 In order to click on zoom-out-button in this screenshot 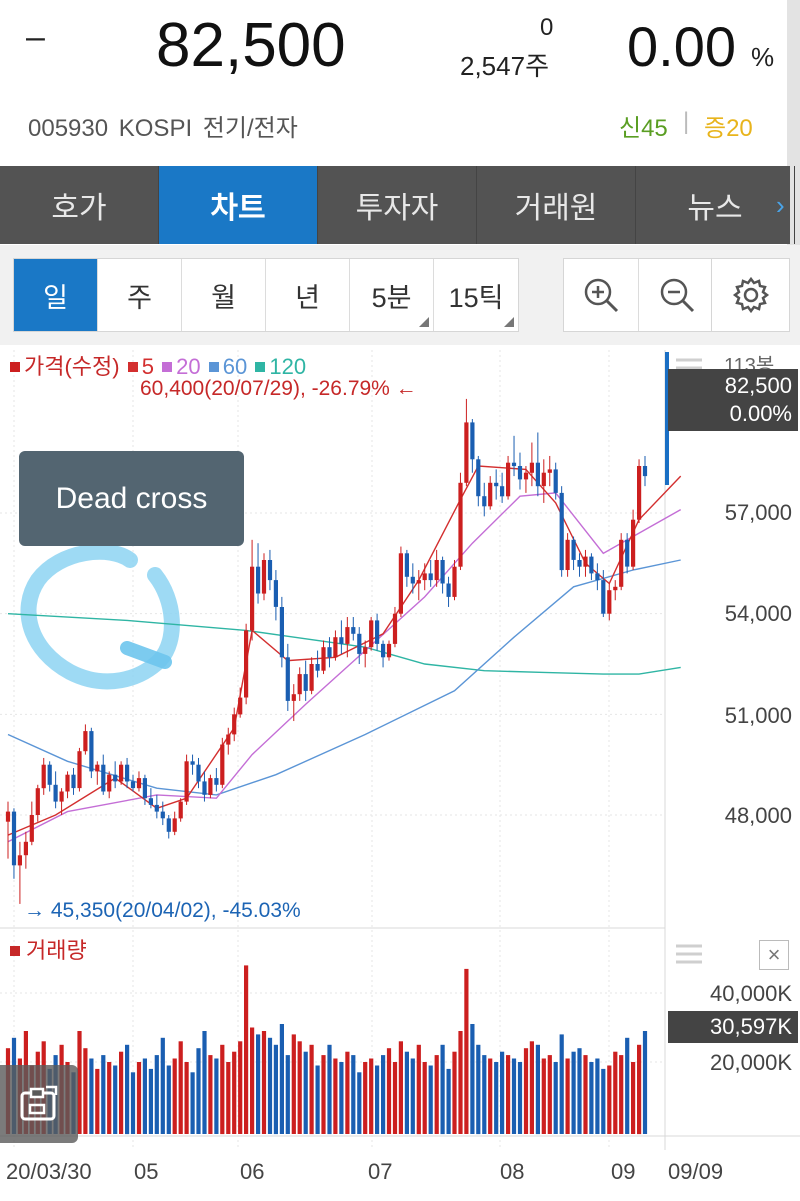, I will do `click(676, 295)`.